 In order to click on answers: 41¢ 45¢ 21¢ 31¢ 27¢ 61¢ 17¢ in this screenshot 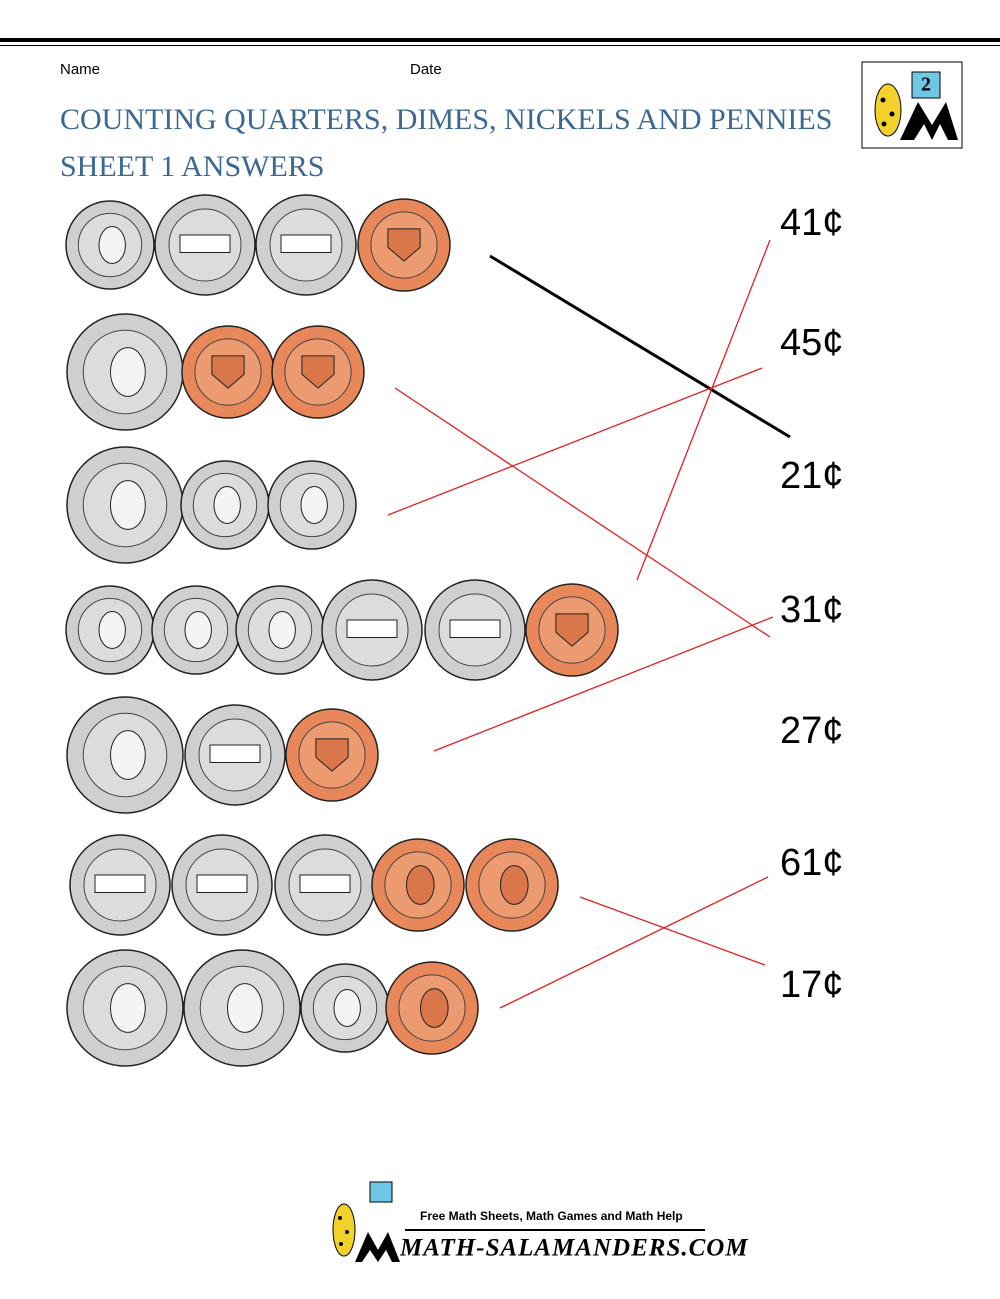, I will do `click(811, 604)`.